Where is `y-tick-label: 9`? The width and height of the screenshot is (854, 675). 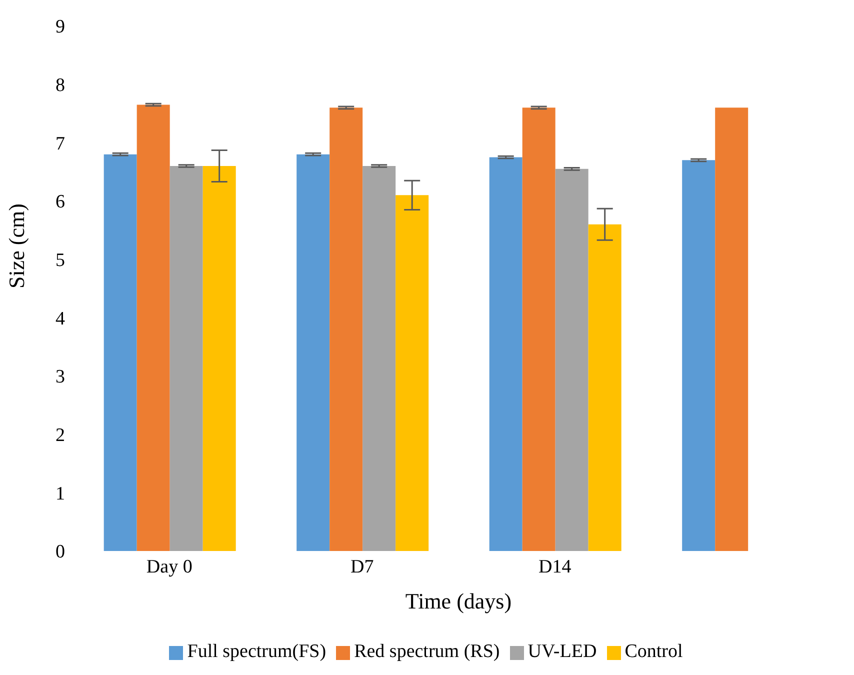 y-tick-label: 9 is located at coordinates (60, 27).